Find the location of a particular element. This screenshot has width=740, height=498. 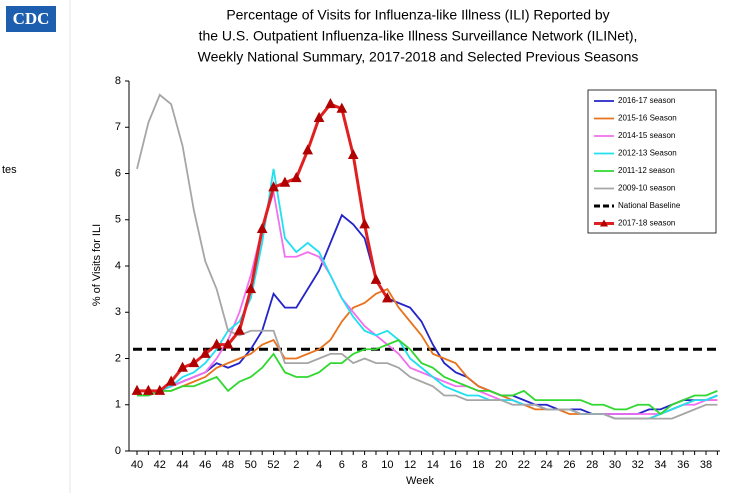

x-tick-label: 48 is located at coordinates (228, 465).